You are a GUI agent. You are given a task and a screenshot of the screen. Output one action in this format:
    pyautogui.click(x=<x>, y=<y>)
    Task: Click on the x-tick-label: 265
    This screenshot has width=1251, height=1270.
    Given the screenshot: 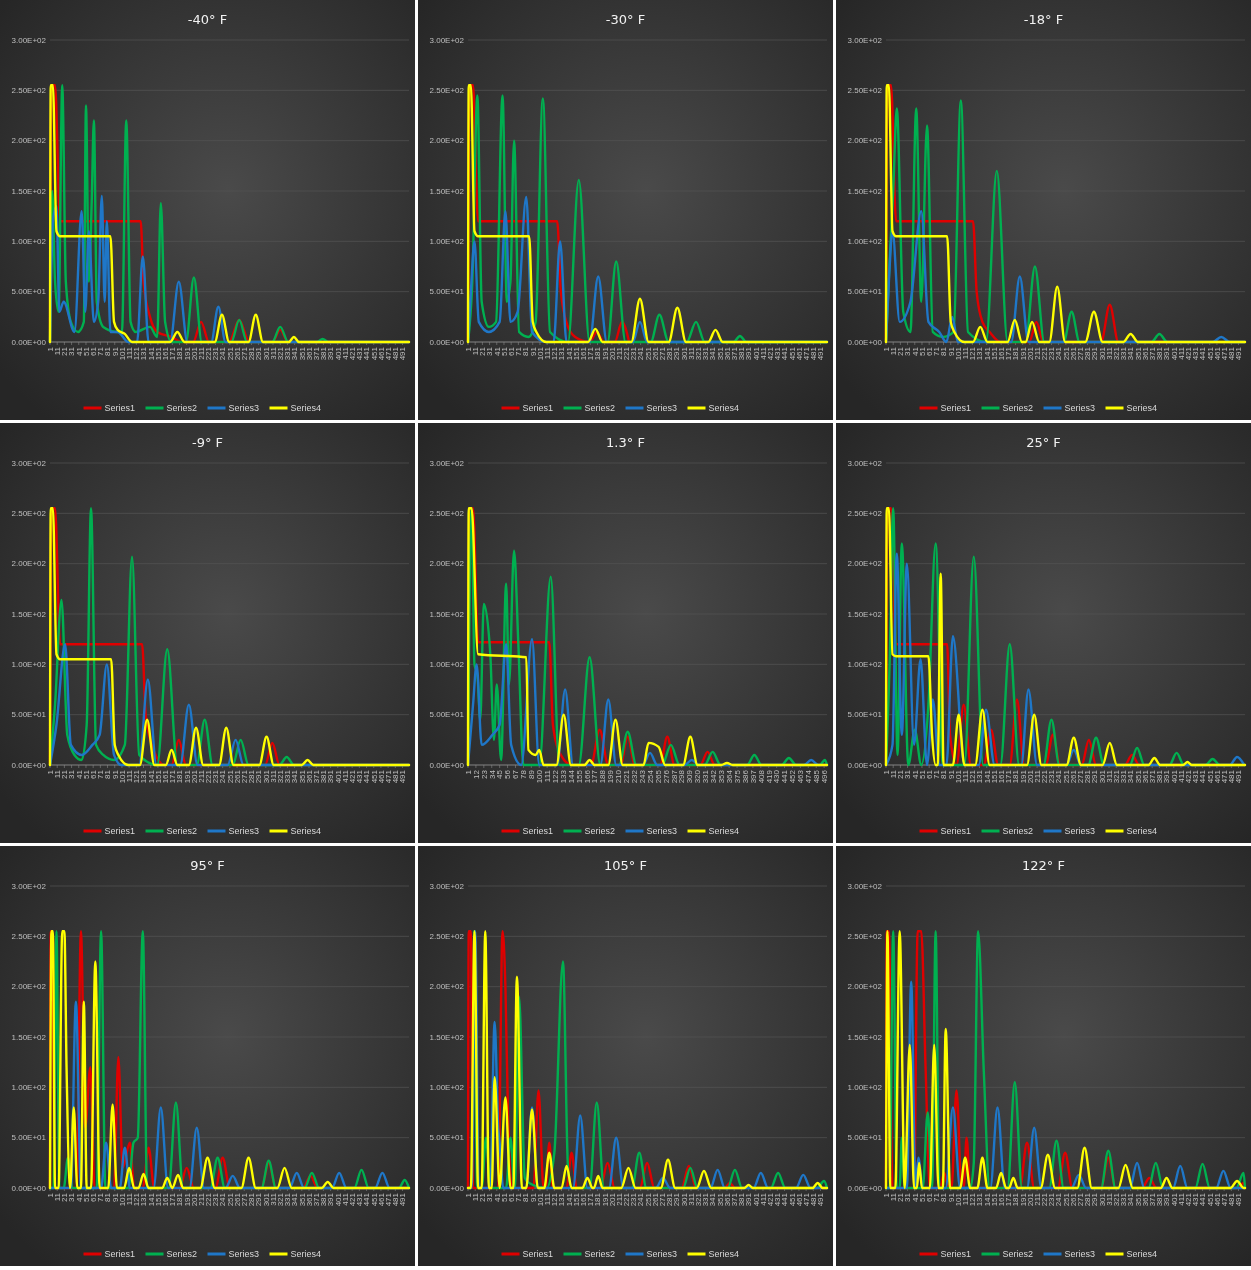 What is the action you would take?
    pyautogui.click(x=658, y=776)
    